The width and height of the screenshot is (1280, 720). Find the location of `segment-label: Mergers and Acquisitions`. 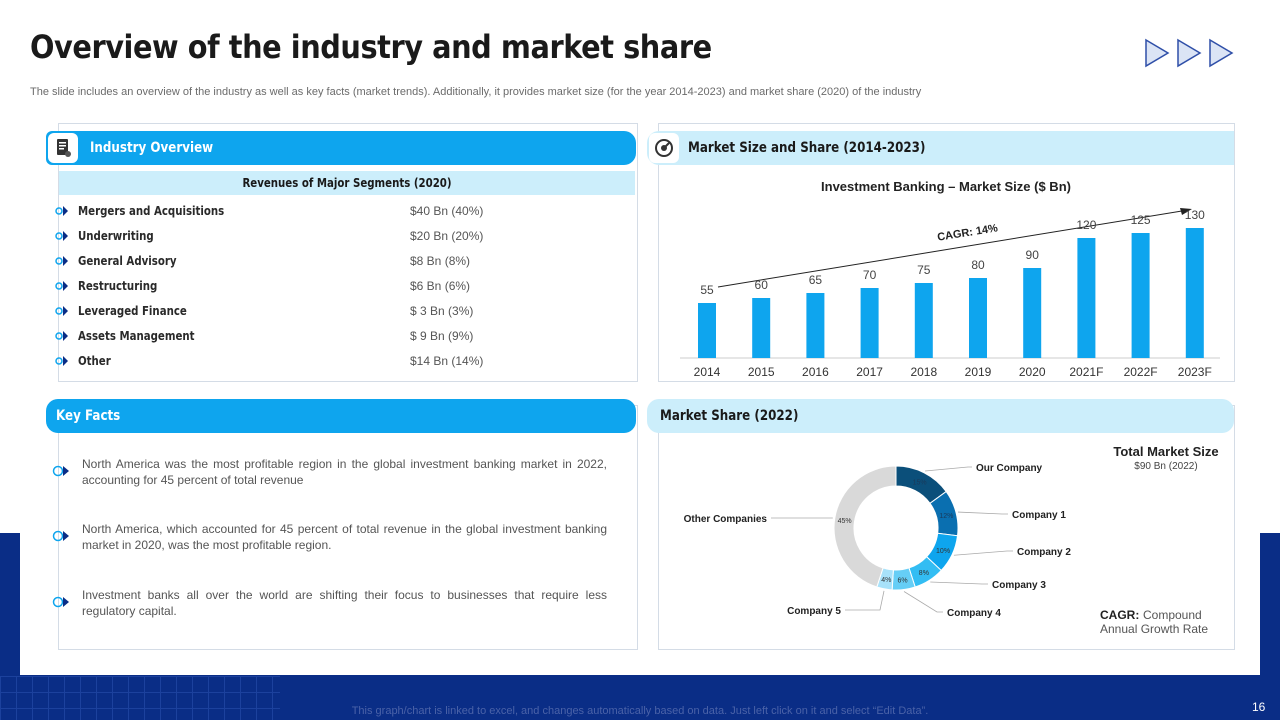

segment-label: Mergers and Acquisitions is located at coordinates (151, 211).